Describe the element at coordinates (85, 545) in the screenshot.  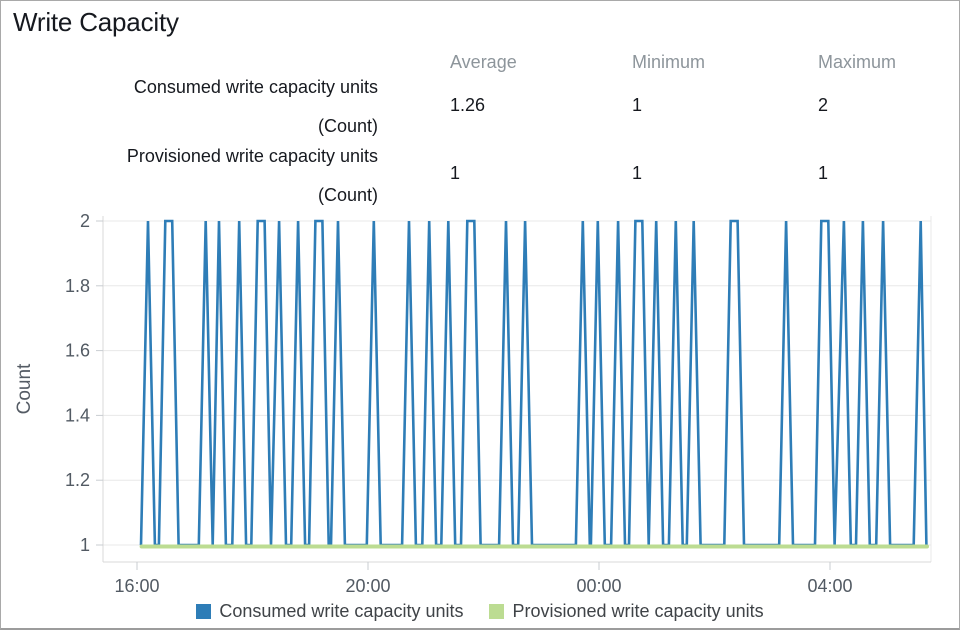
I see `y-tick-label: 1` at that location.